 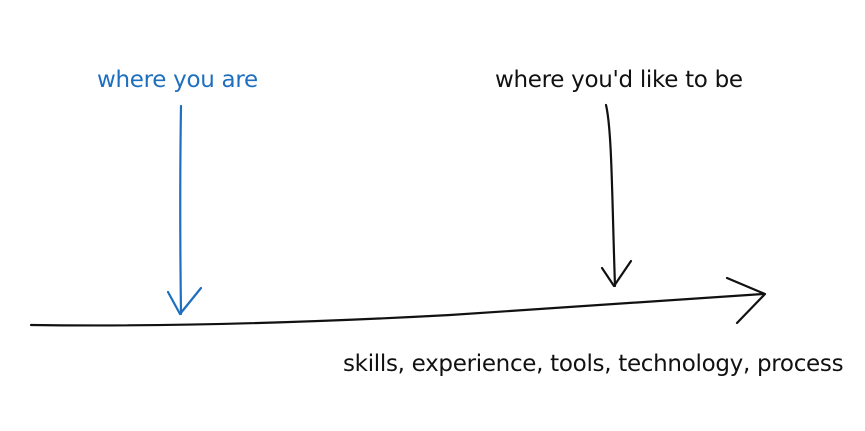 I want to click on current-arrow-head, so click(x=184, y=301).